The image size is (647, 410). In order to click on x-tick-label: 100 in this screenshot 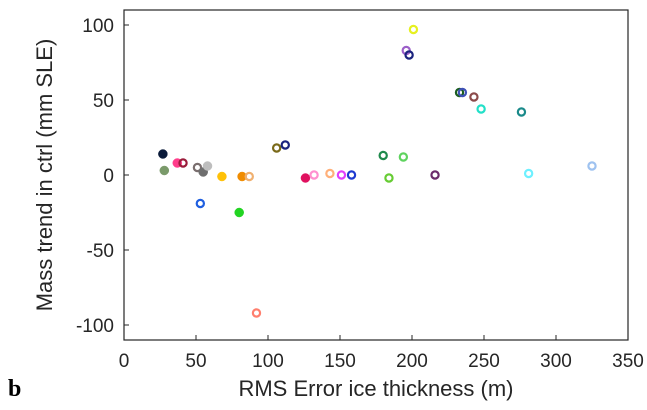, I will do `click(268, 361)`.